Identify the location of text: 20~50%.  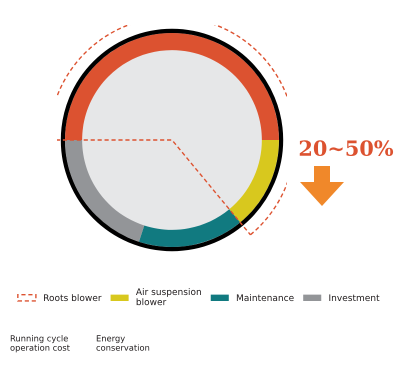
(347, 148).